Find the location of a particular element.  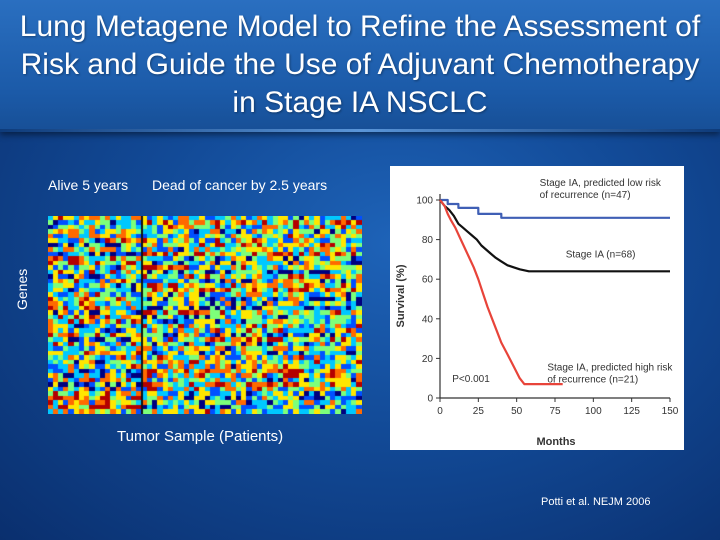

x-tick-label: 50 is located at coordinates (517, 411).